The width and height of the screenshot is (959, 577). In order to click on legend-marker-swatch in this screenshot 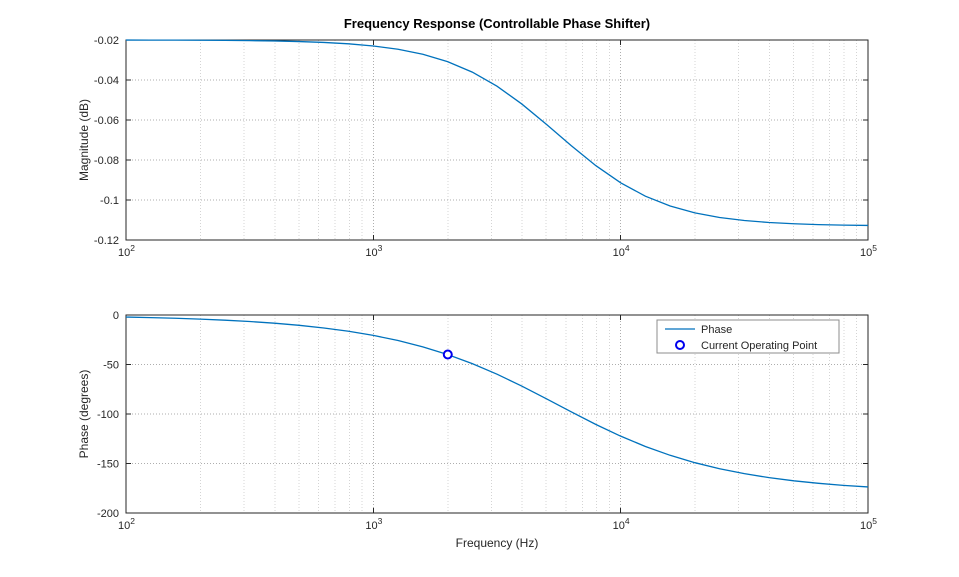, I will do `click(680, 345)`.